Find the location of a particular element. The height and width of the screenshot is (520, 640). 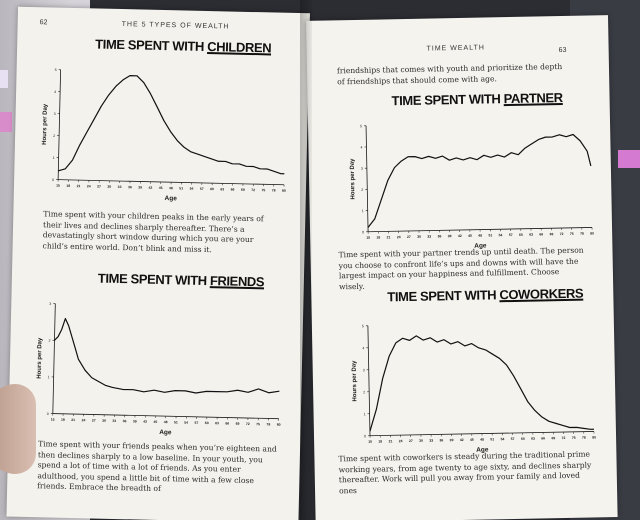

running-head-left: THE 5 TYPES OF WEALTH is located at coordinates (175, 26).